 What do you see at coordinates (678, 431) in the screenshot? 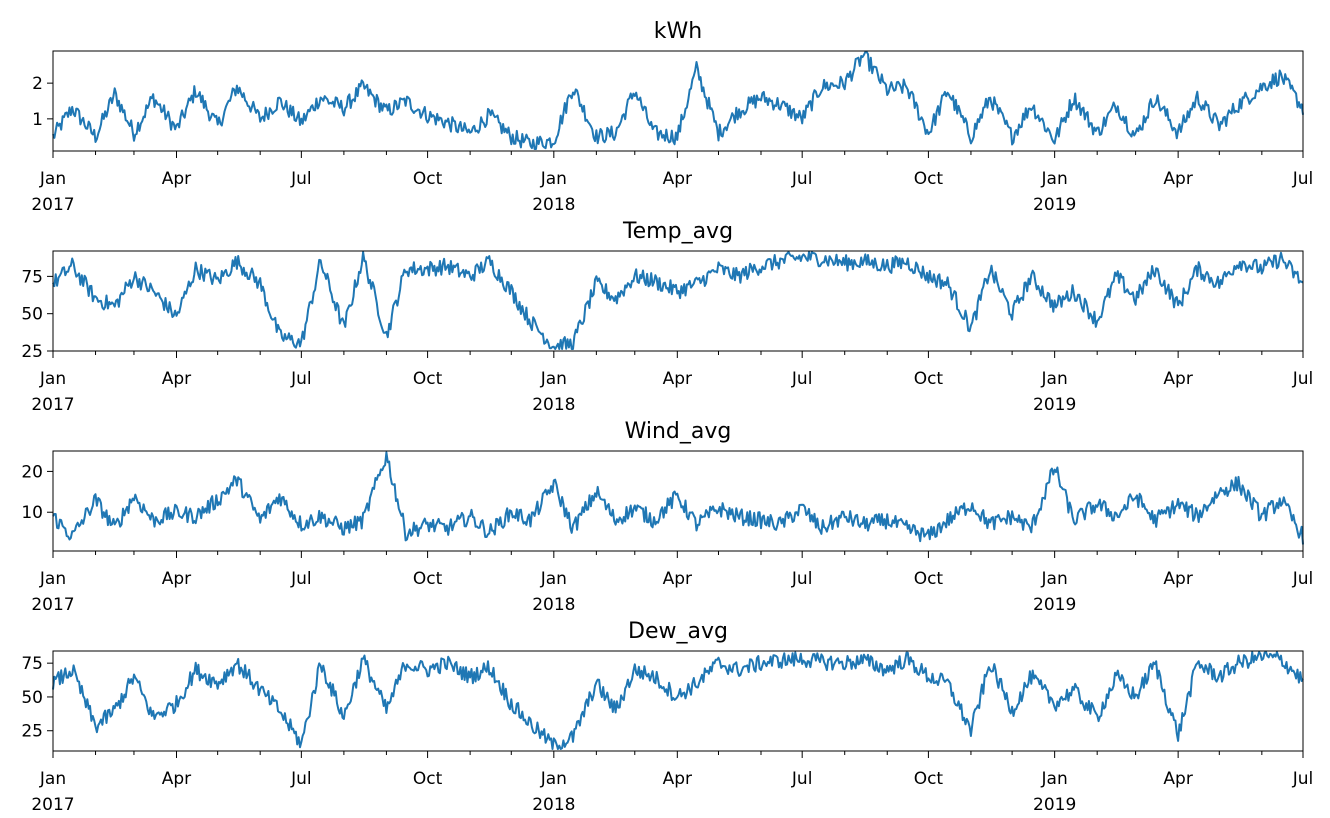
I see `chart-title: Wind_avg` at bounding box center [678, 431].